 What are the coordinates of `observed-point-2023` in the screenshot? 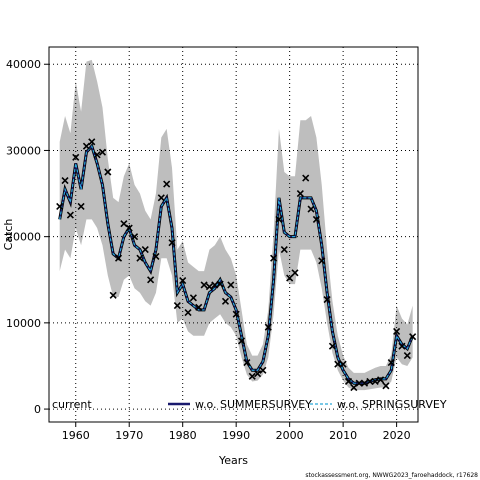 It's located at (413, 337).